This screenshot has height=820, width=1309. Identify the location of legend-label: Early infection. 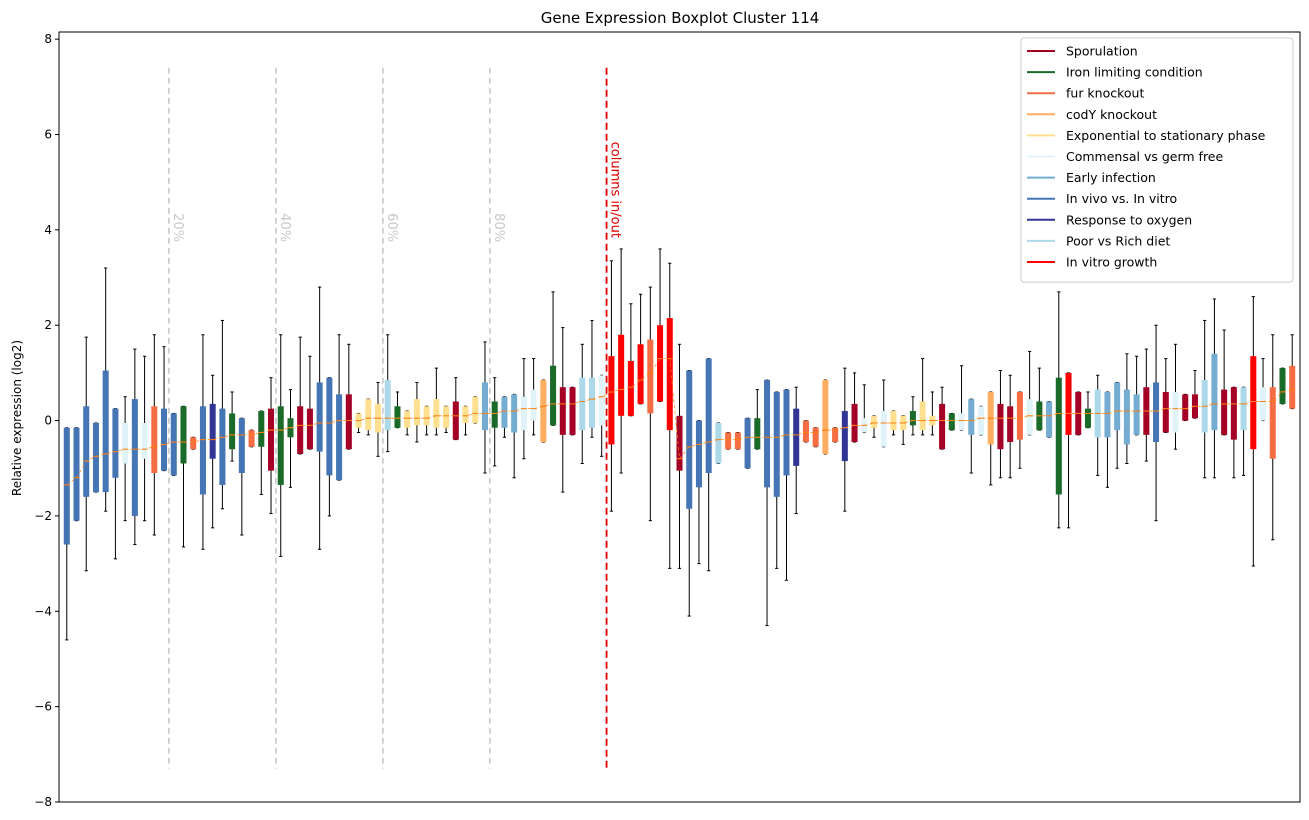
(1111, 177).